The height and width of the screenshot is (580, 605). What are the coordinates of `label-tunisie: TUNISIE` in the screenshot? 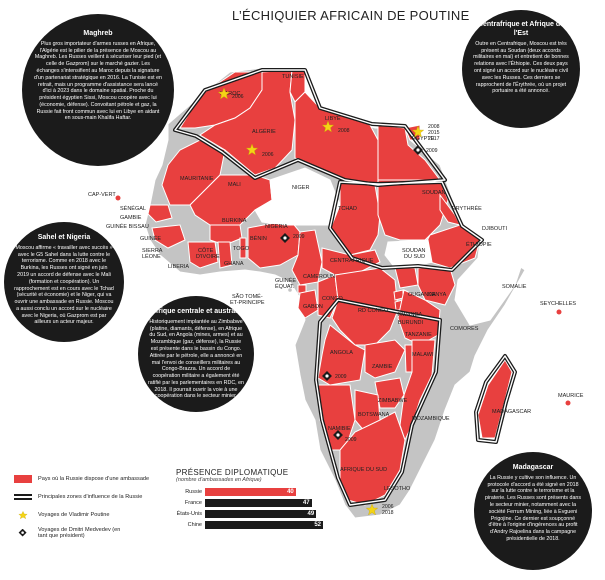 It's located at (293, 77).